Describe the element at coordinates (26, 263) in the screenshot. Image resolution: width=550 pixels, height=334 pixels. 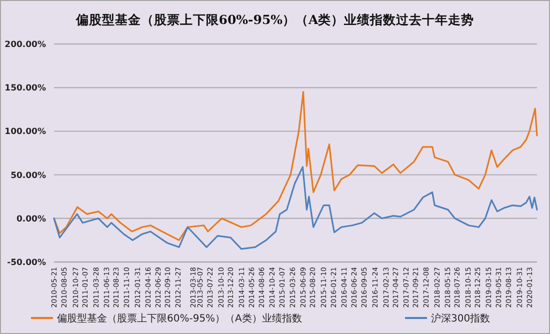
I see `y-tick-label: -50.00%` at that location.